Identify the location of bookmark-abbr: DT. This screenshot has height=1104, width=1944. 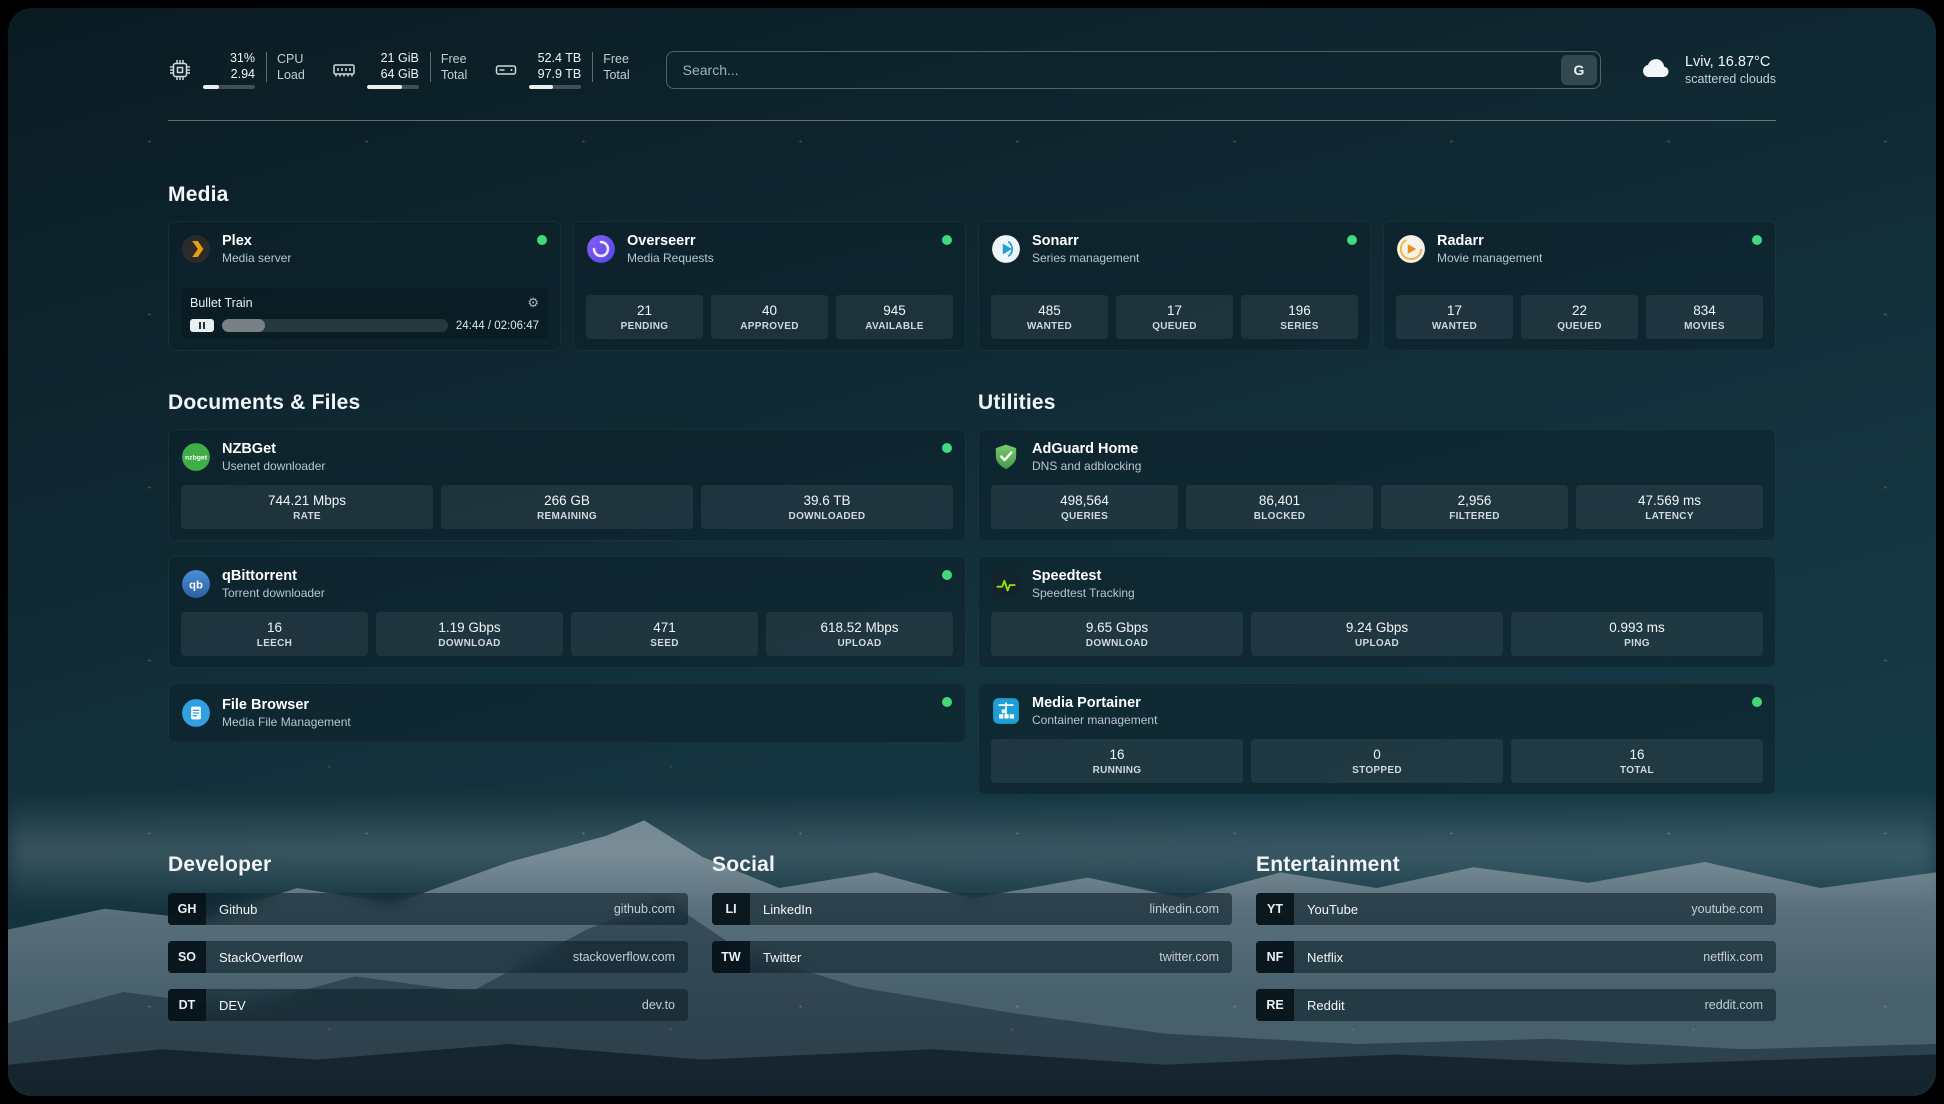
(187, 1005).